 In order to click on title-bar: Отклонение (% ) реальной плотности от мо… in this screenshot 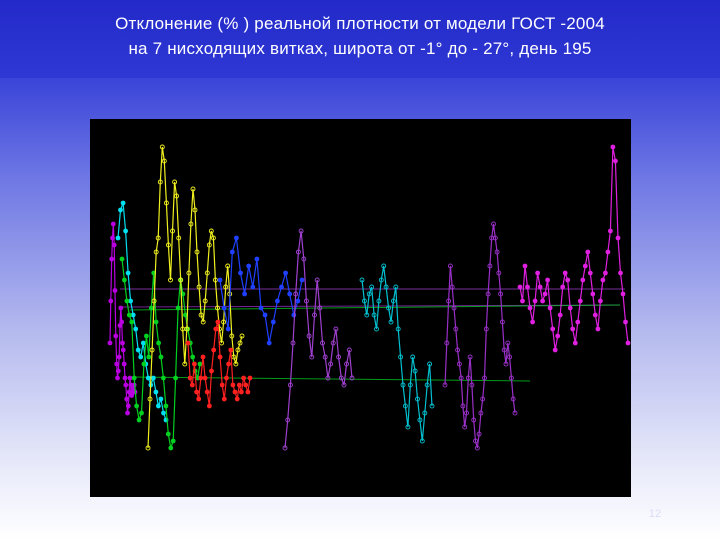, I will do `click(360, 39)`.